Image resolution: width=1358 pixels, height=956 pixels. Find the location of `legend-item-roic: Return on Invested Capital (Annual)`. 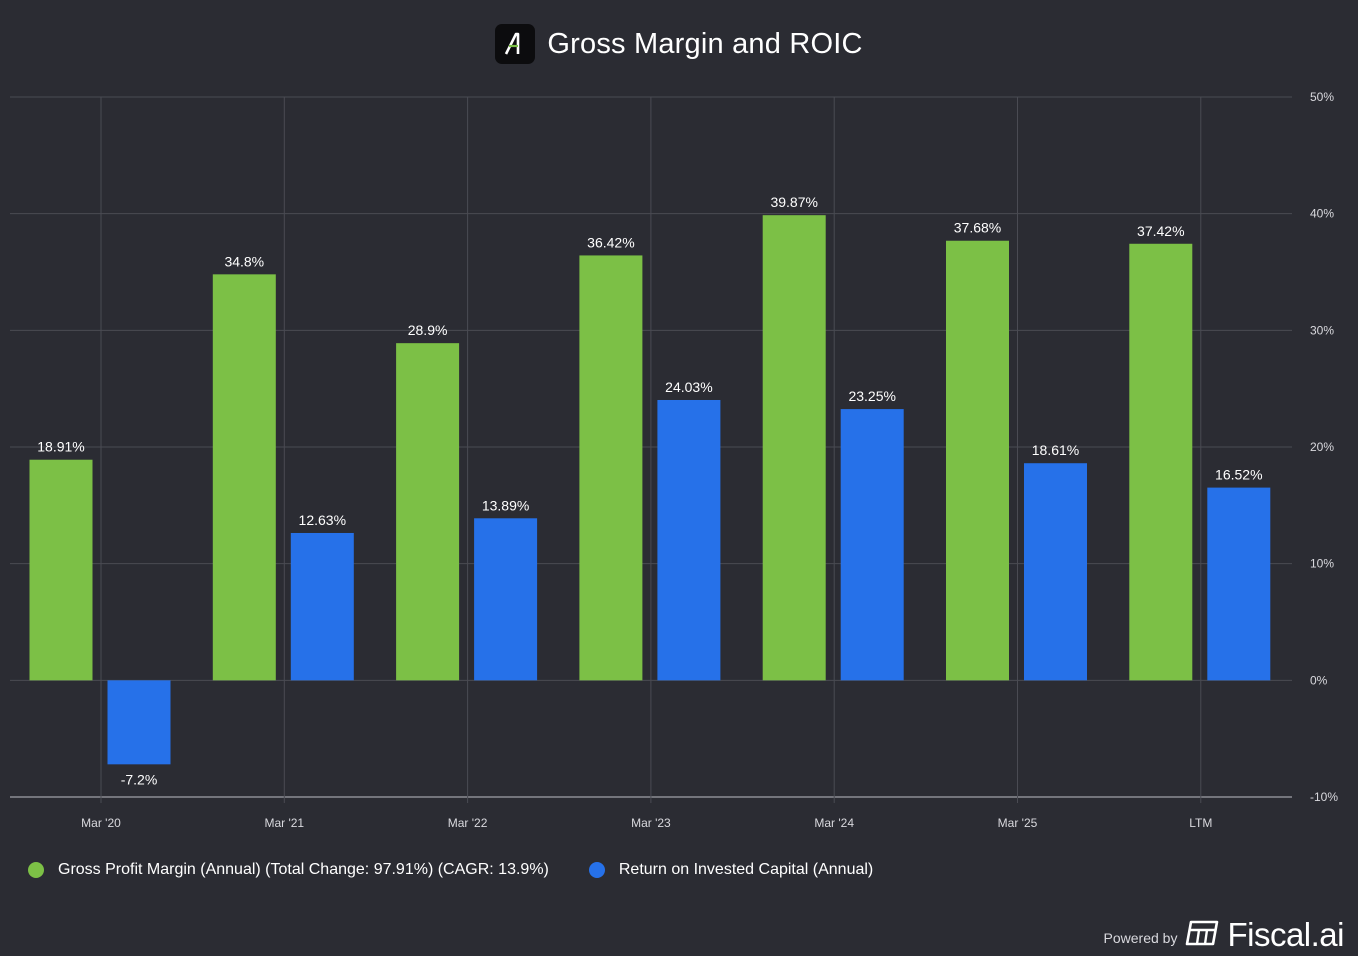

legend-item-roic: Return on Invested Capital (Annual) is located at coordinates (731, 870).